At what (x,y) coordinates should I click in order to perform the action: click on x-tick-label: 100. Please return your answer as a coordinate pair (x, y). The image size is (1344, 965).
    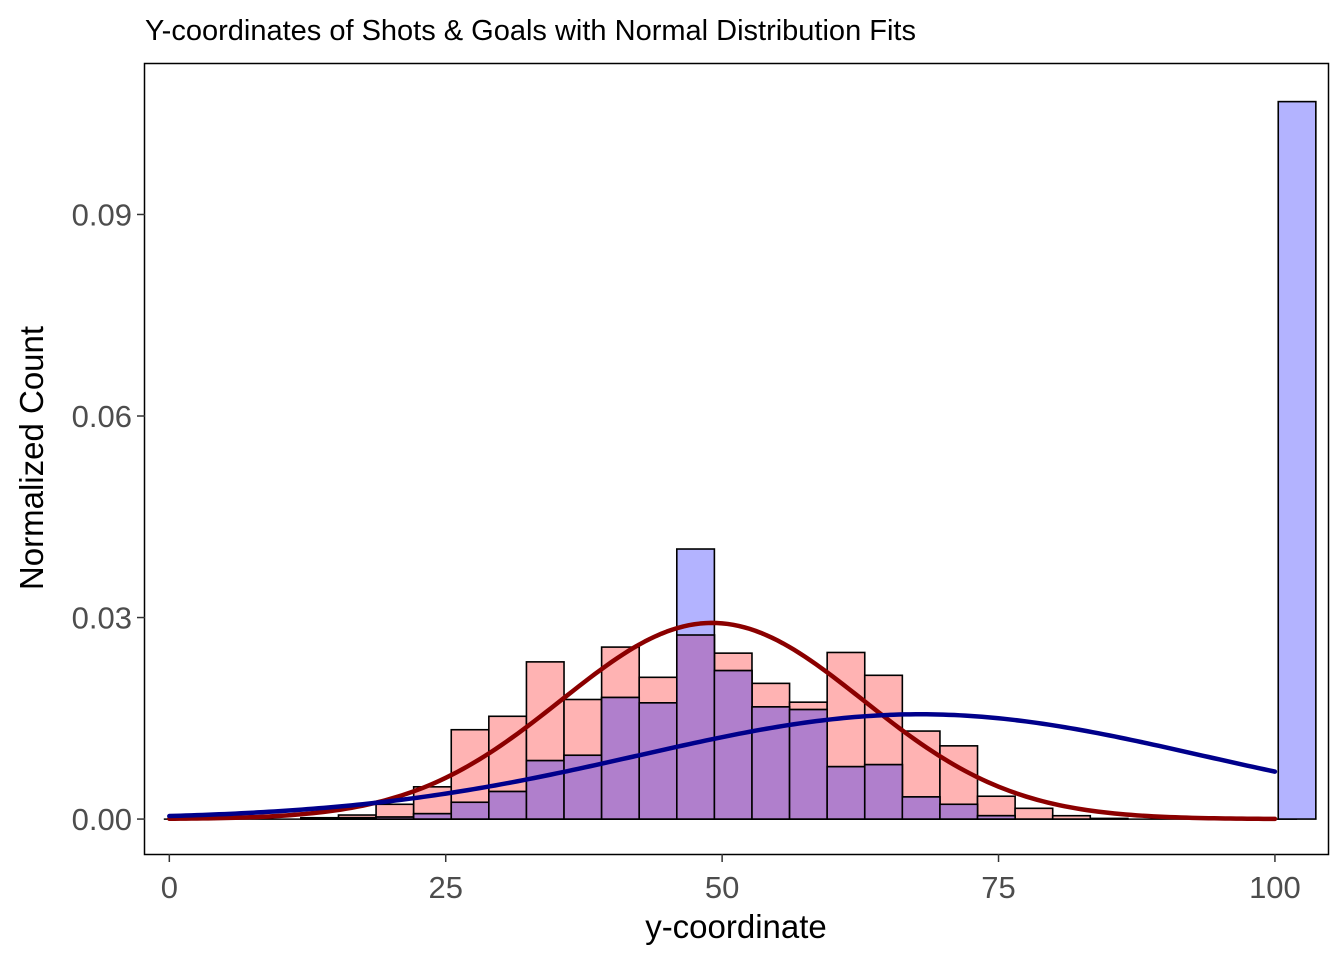
    Looking at the image, I should click on (1275, 887).